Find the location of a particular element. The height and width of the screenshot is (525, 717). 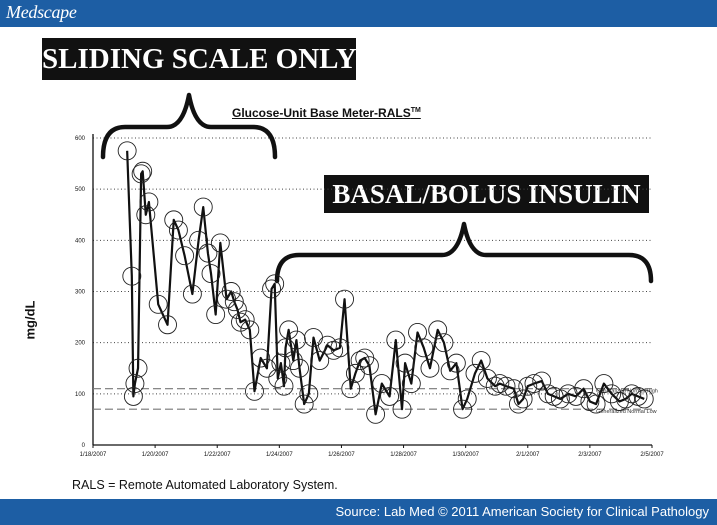

x-tick-label: 1/26/2007 is located at coordinates (341, 455).